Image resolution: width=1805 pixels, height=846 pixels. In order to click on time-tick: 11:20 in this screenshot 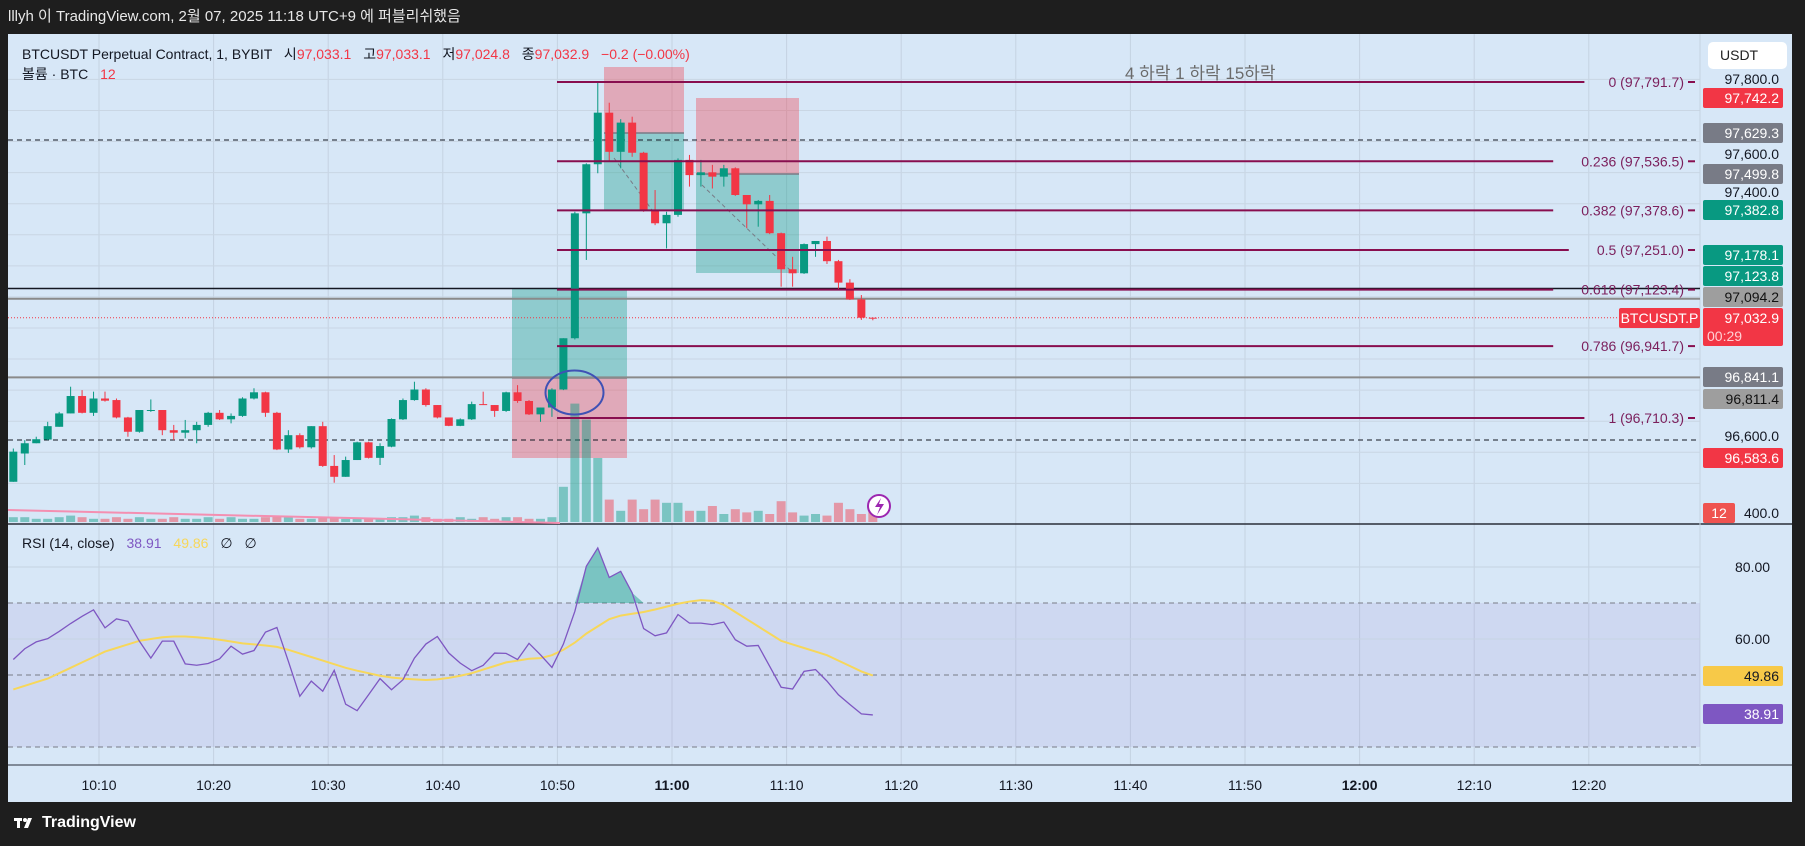, I will do `click(901, 785)`.